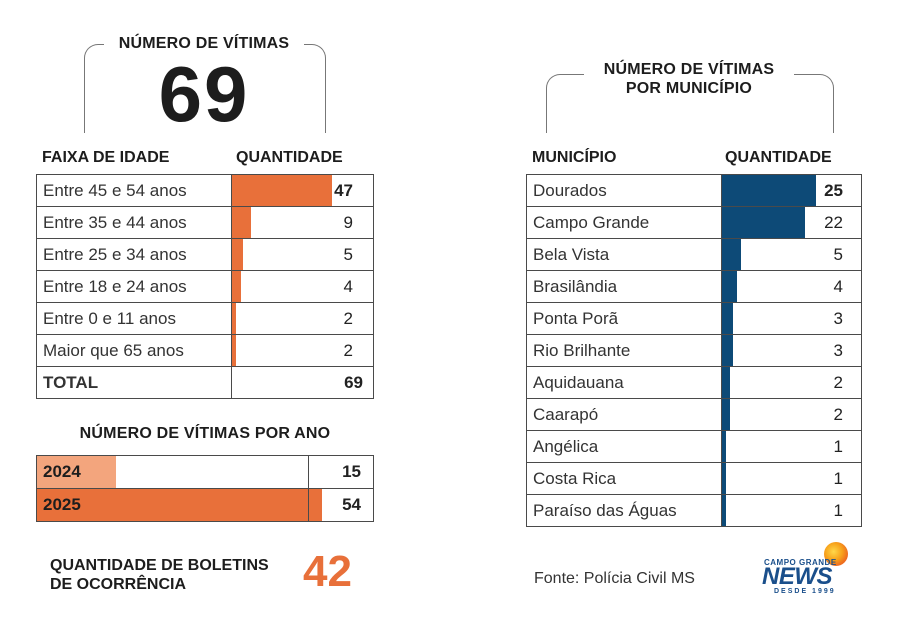  Describe the element at coordinates (791, 254) in the screenshot. I see `muni-value-cell: 5` at that location.